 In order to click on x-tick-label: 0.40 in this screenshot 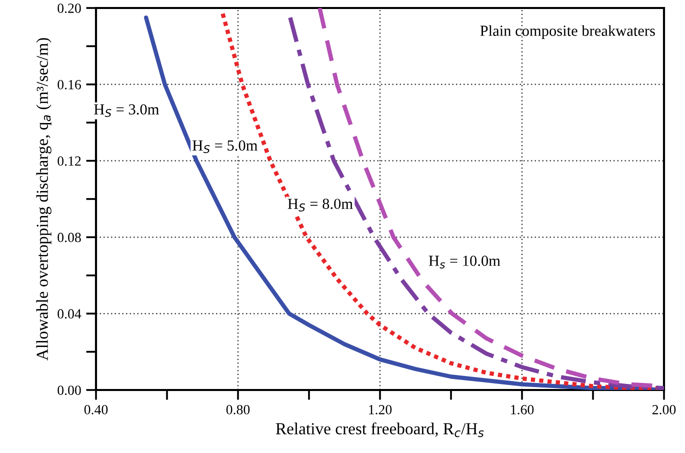, I will do `click(96, 409)`.